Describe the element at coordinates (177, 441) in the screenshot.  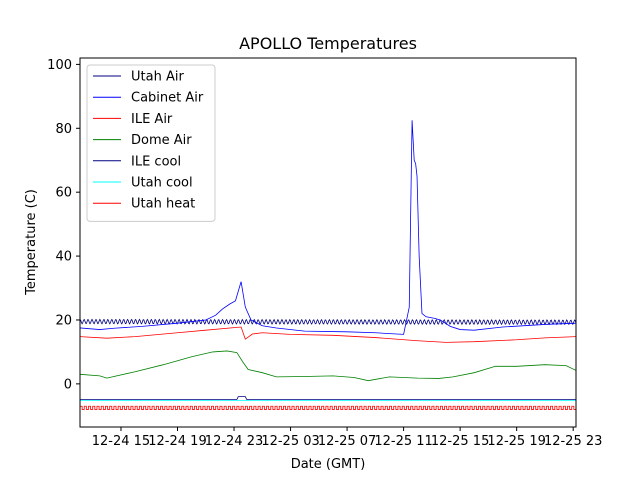
I see `x-tick-label: 12-24 19` at that location.